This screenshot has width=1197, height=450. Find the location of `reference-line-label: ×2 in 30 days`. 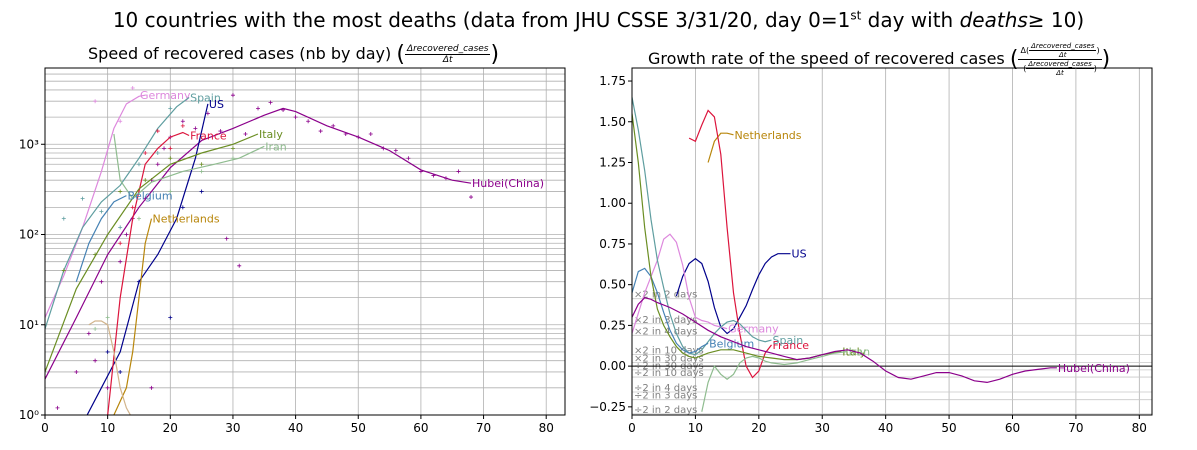

reference-line-label: ×2 in 30 days is located at coordinates (669, 358).